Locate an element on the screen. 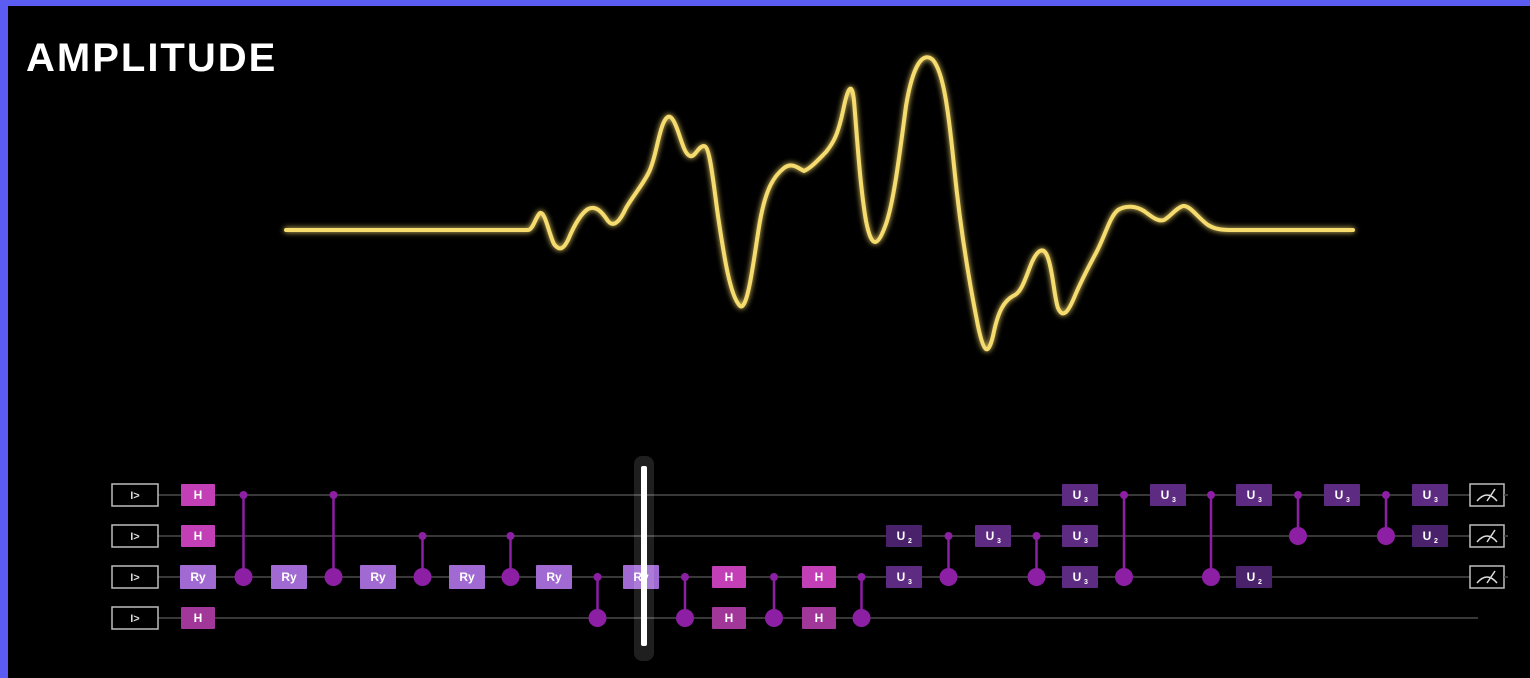 The width and height of the screenshot is (1530, 678). playhead is located at coordinates (644, 556).